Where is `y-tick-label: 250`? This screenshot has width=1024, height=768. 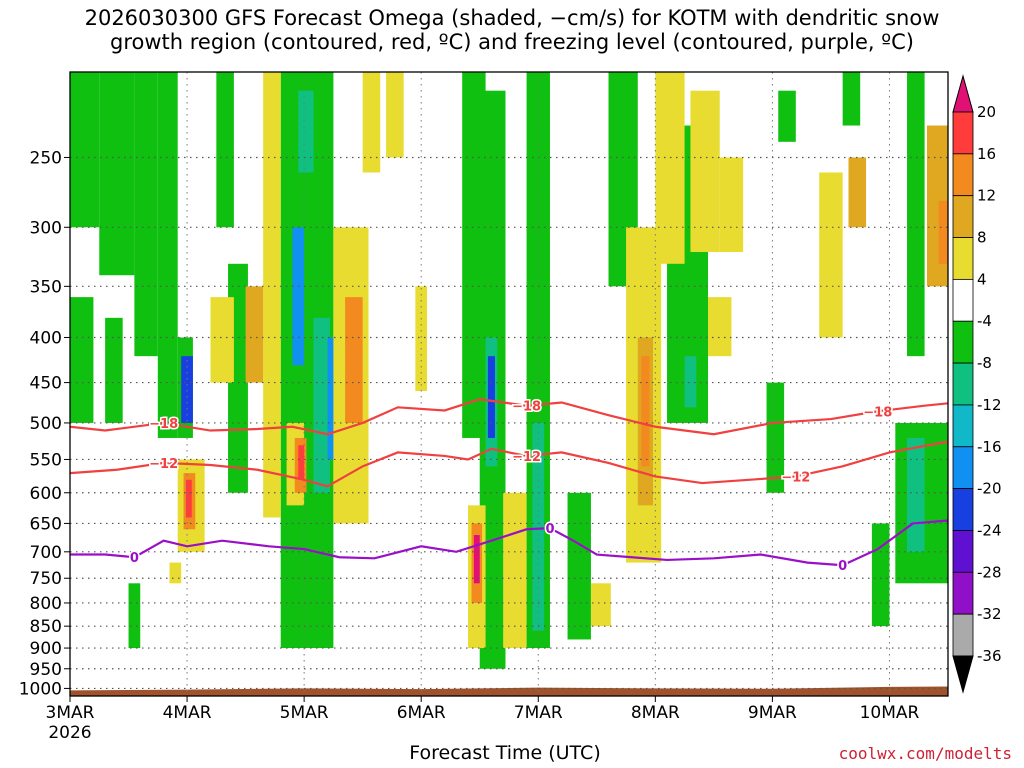 y-tick-label: 250 is located at coordinates (46, 158).